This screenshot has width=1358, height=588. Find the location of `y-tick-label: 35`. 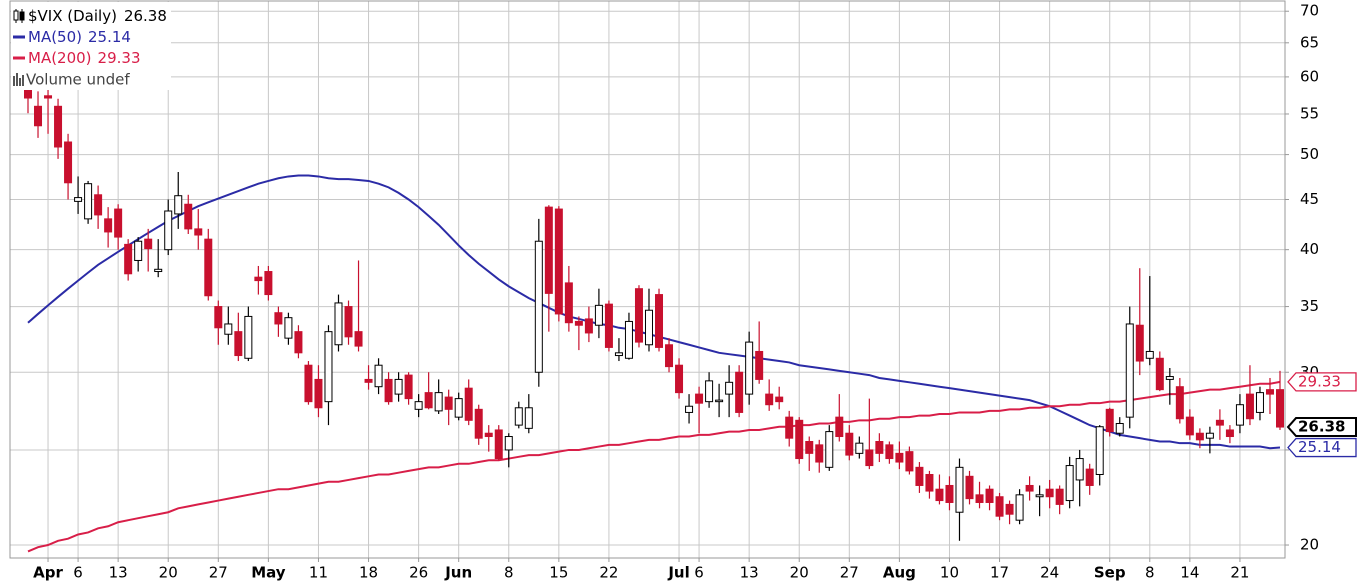

y-tick-label: 35 is located at coordinates (1309, 306).